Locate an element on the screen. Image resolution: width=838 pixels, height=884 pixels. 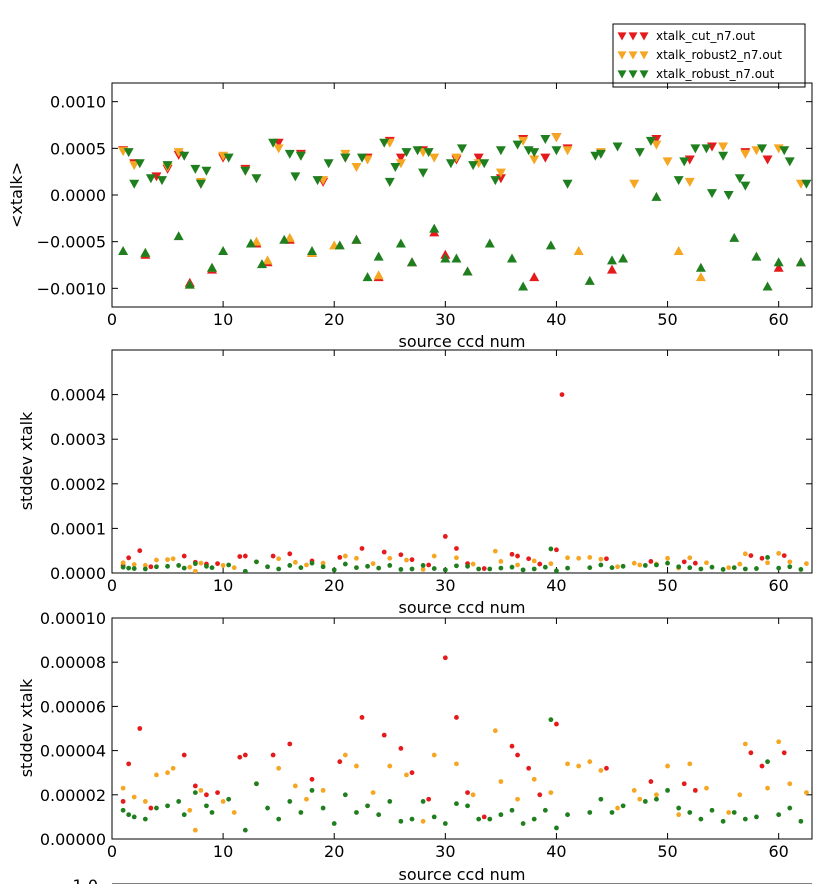
legend-markers is located at coordinates (633, 55).